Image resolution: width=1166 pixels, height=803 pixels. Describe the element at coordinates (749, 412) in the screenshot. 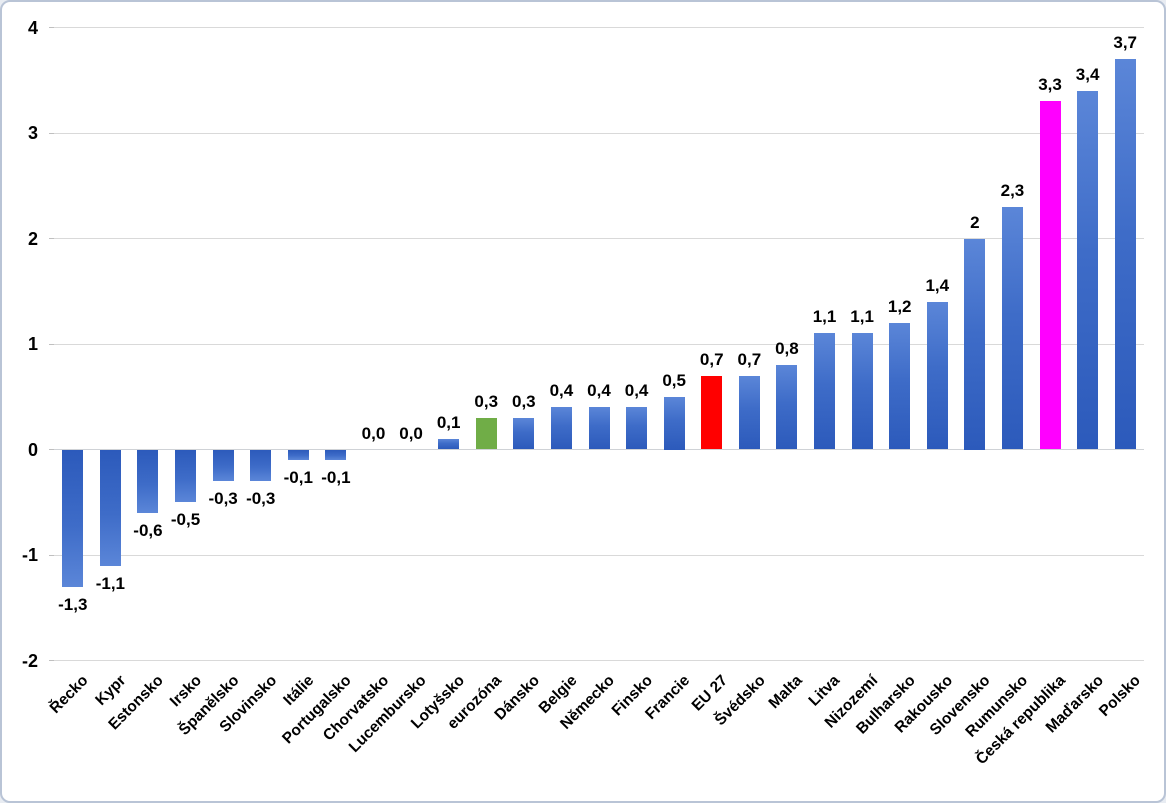

I see `bar-švédsko` at that location.